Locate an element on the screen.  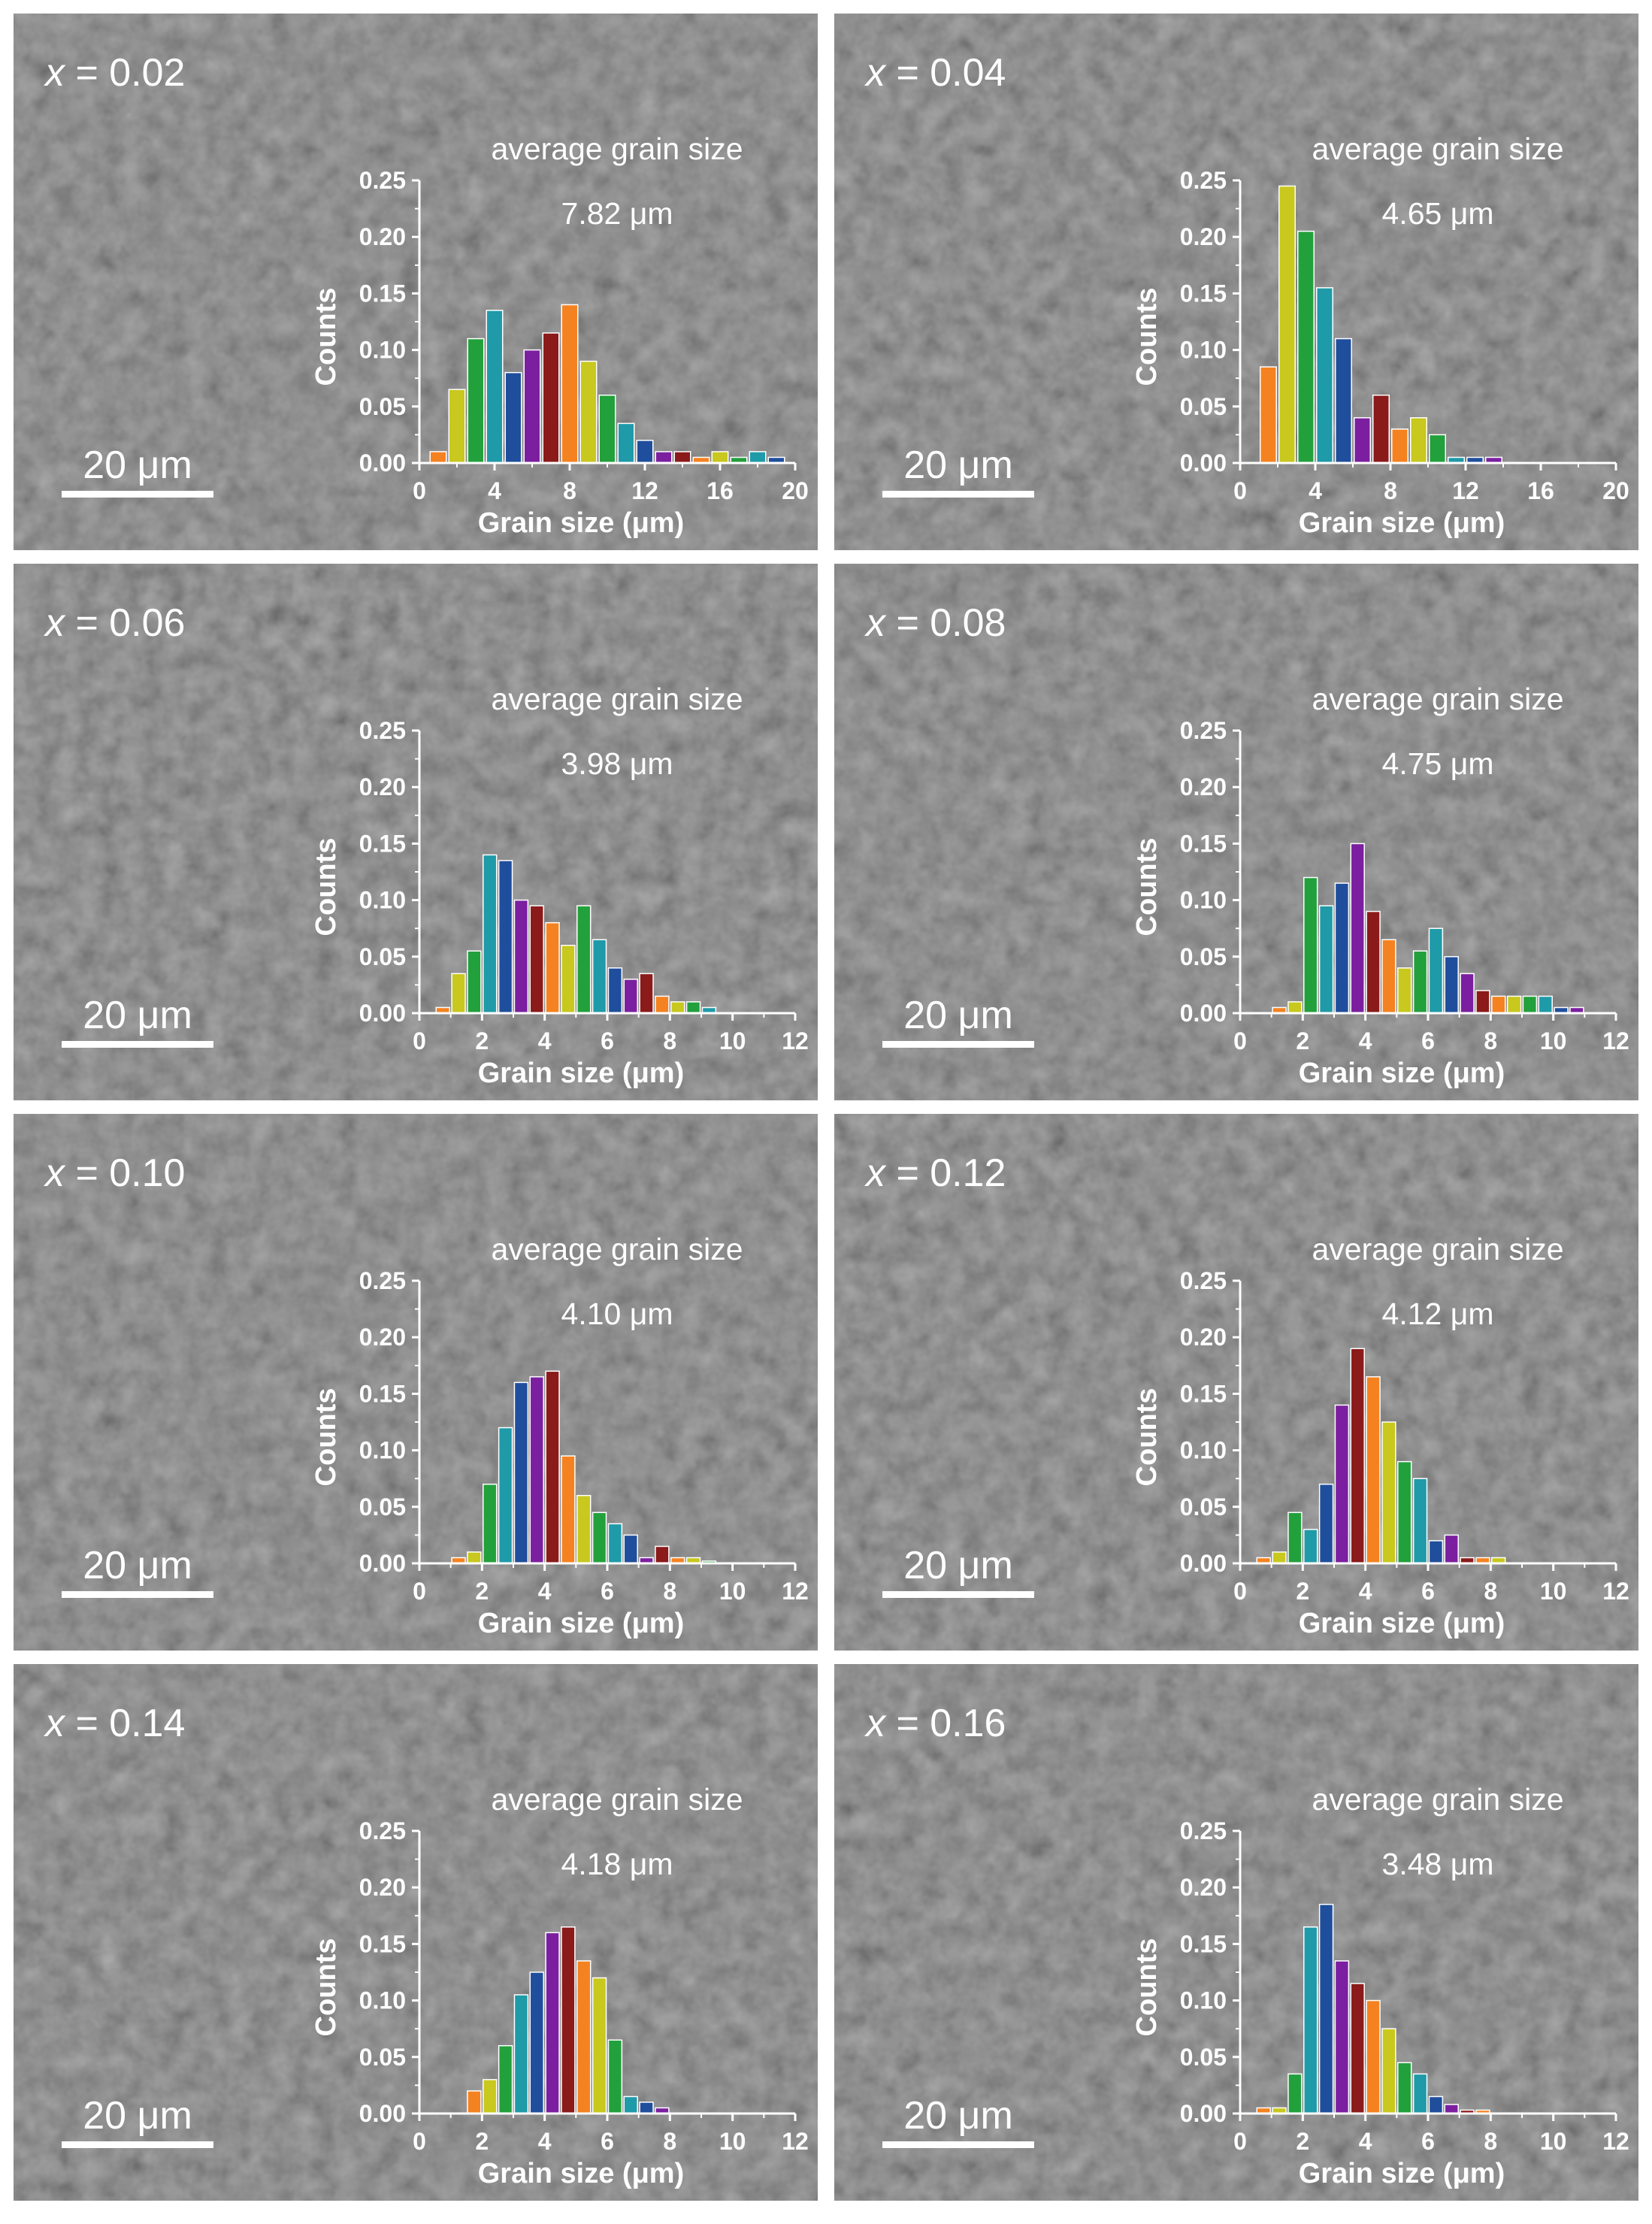
panel-label: x = 0.04 is located at coordinates (935, 73).